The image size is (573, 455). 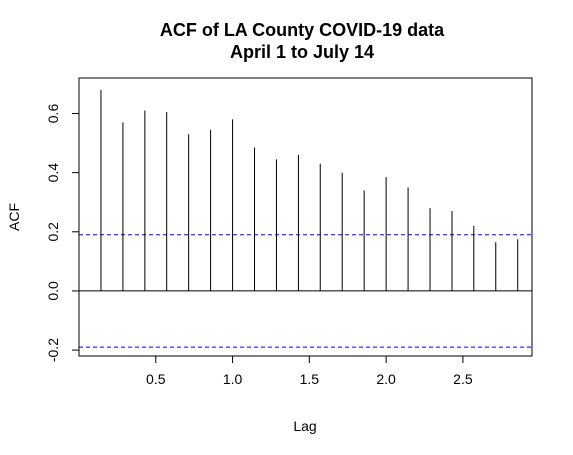 What do you see at coordinates (53, 350) in the screenshot?
I see `y-tick-label: -0.2` at bounding box center [53, 350].